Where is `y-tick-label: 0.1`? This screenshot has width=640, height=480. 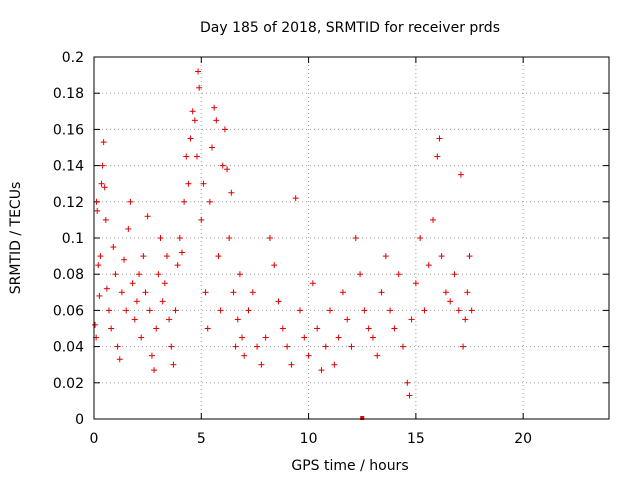
y-tick-label: 0.1 is located at coordinates (73, 239).